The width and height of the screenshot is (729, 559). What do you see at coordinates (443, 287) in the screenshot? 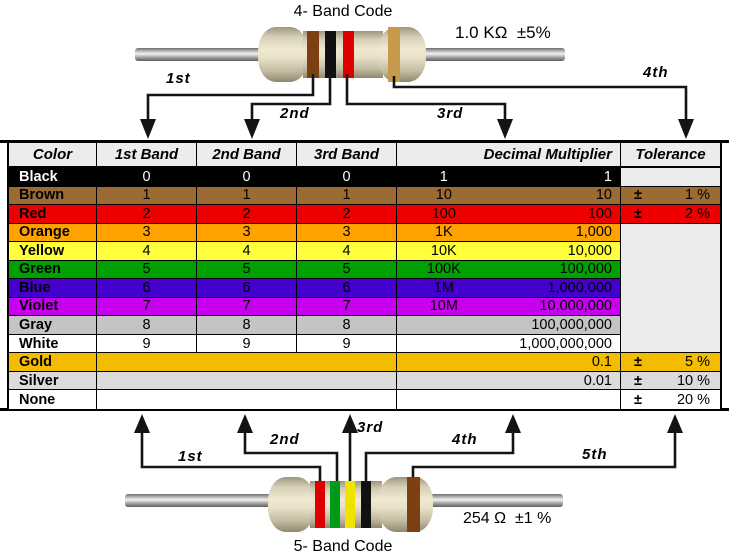
I see `multiplier-short-value: 1M` at bounding box center [443, 287].